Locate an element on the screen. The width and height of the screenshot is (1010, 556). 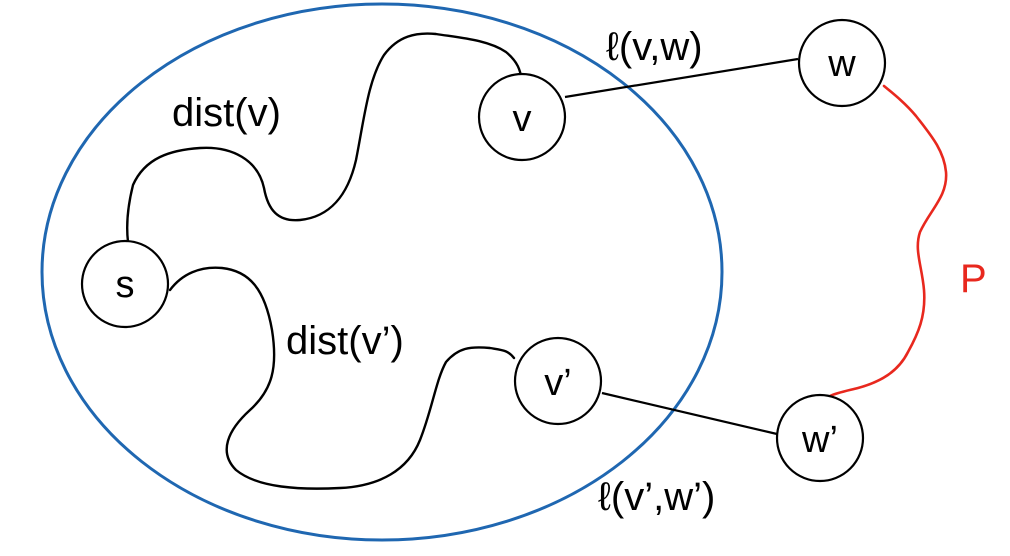
edge-vp-wp-line is located at coordinates (689, 413).